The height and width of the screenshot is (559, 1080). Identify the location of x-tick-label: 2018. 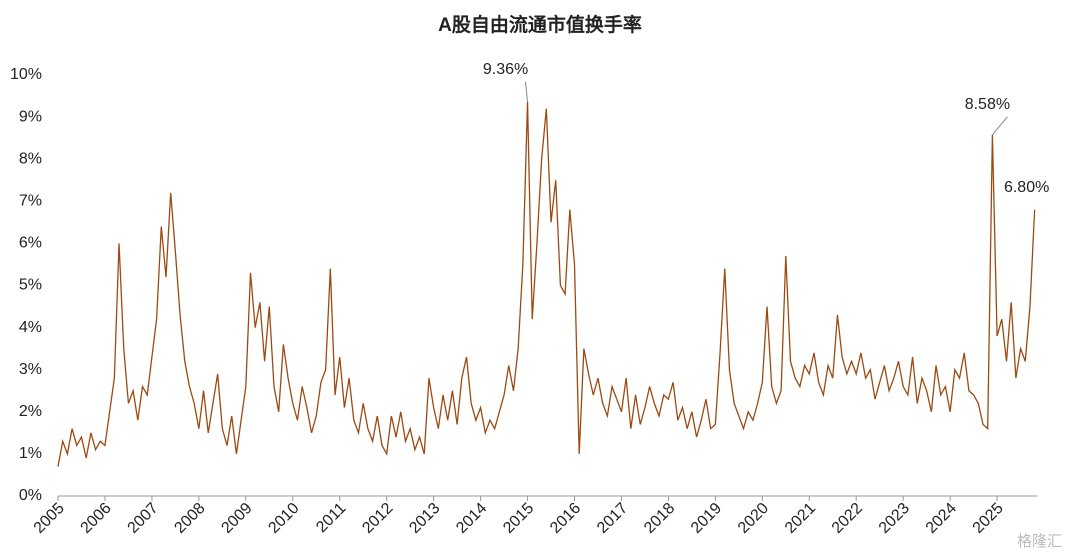
(659, 518).